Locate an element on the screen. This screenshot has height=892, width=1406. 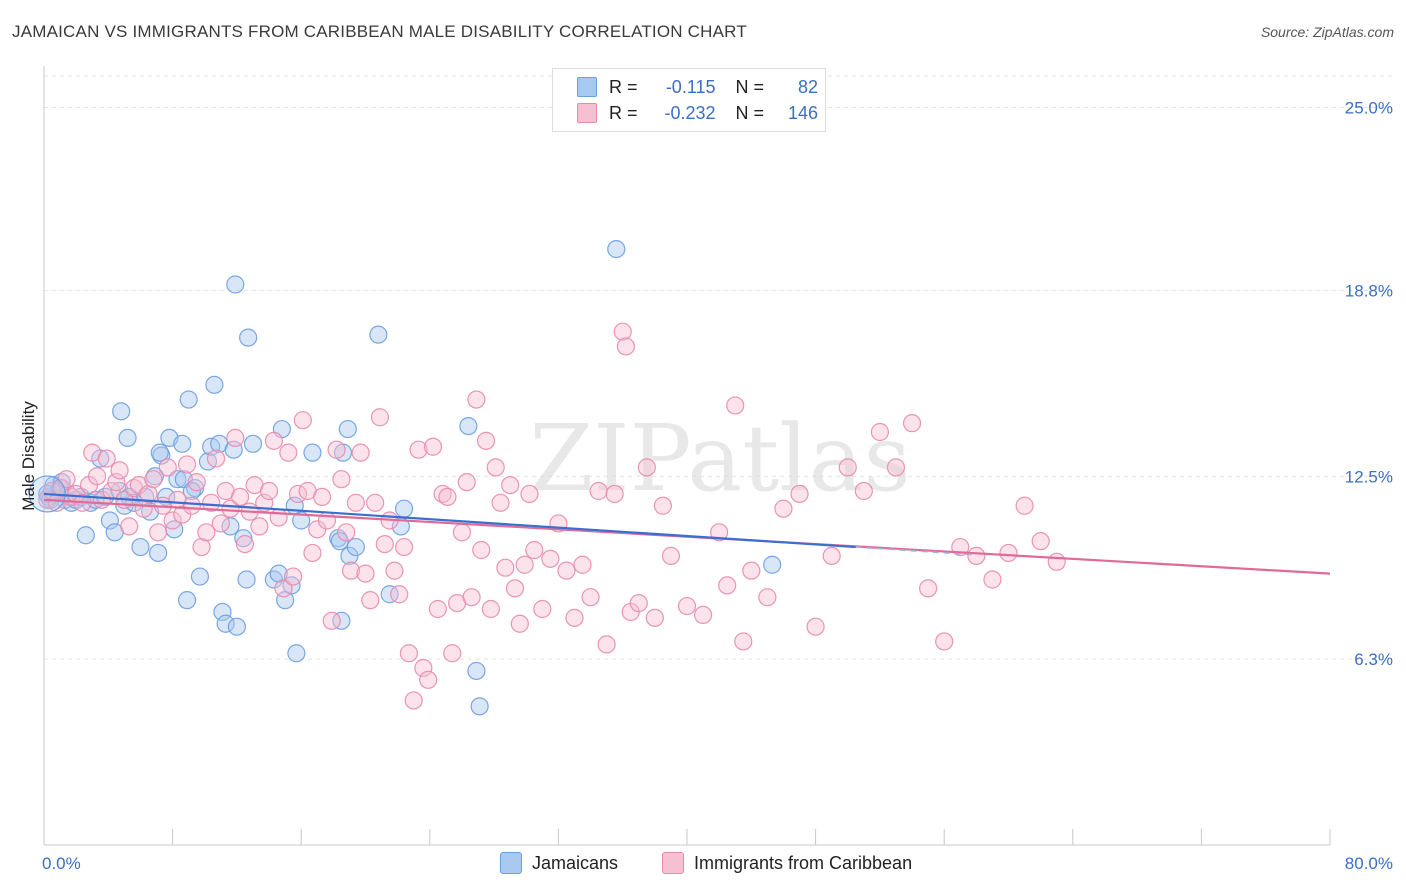
legend-label-caribbean: Immigrants from Caribbean is located at coordinates (803, 862).